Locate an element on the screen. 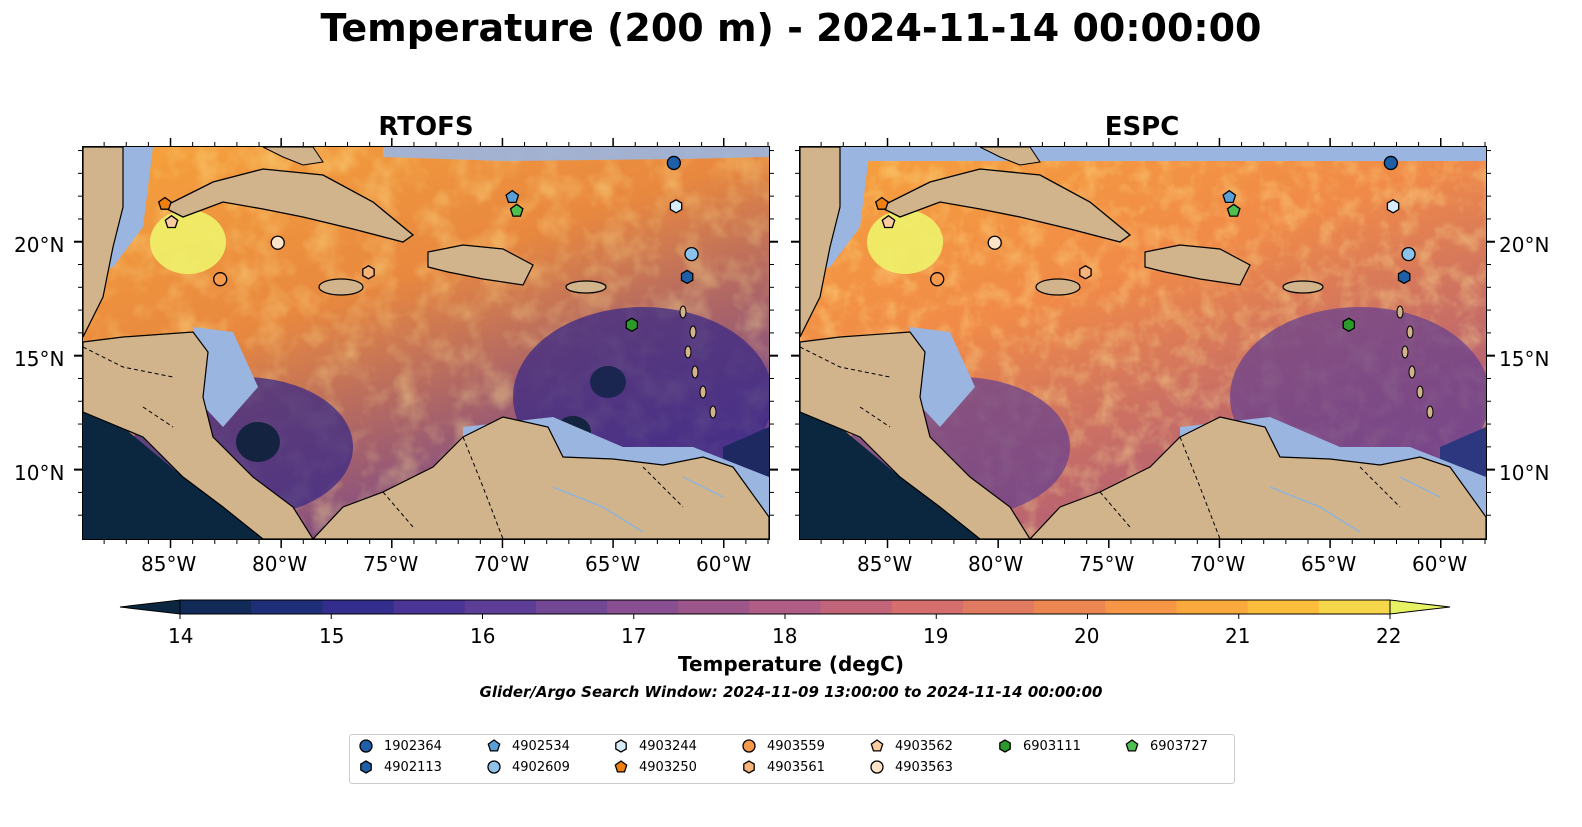 Image resolution: width=1582 pixels, height=827 pixels. lat-tick-label-10n-right: 10°N is located at coordinates (1524, 473).